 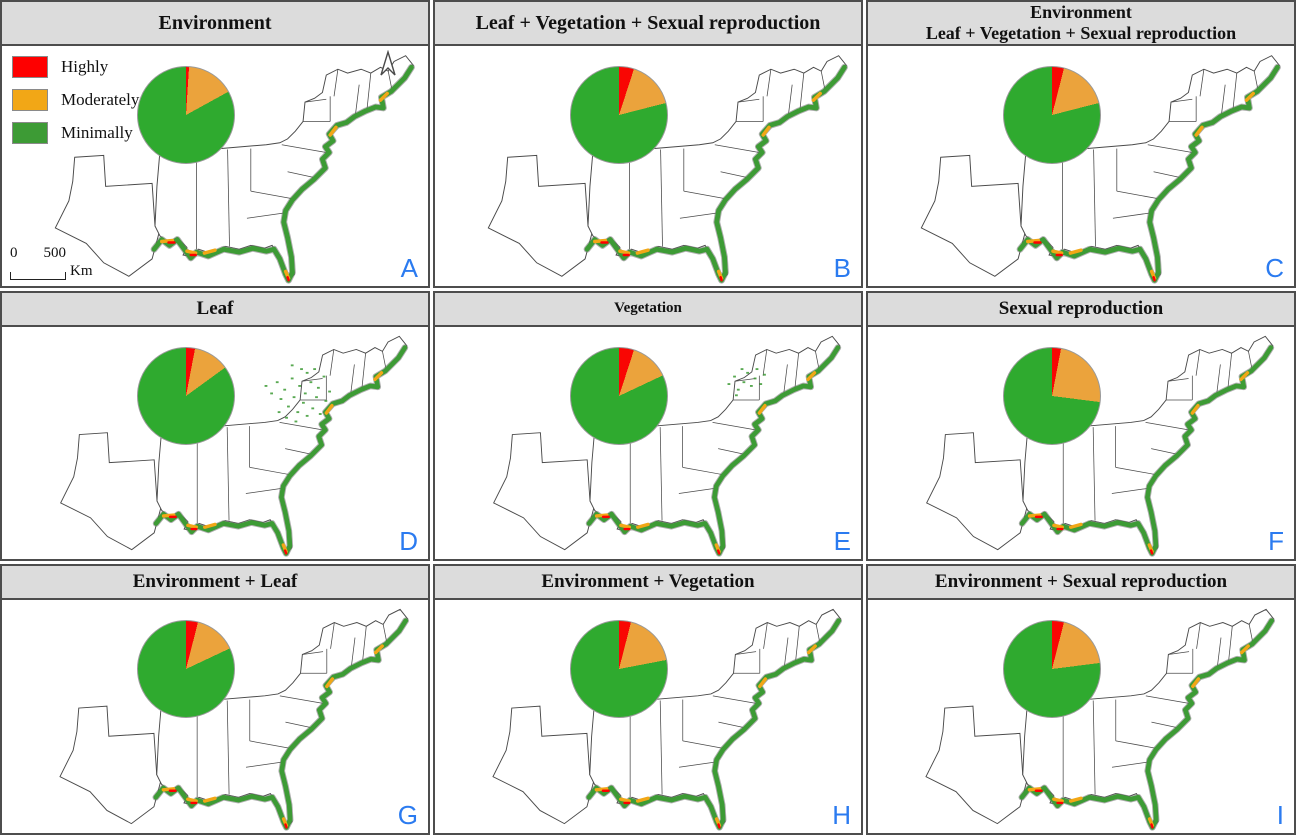 I want to click on panel-e-vegetation: Vegetation, so click(x=648, y=426).